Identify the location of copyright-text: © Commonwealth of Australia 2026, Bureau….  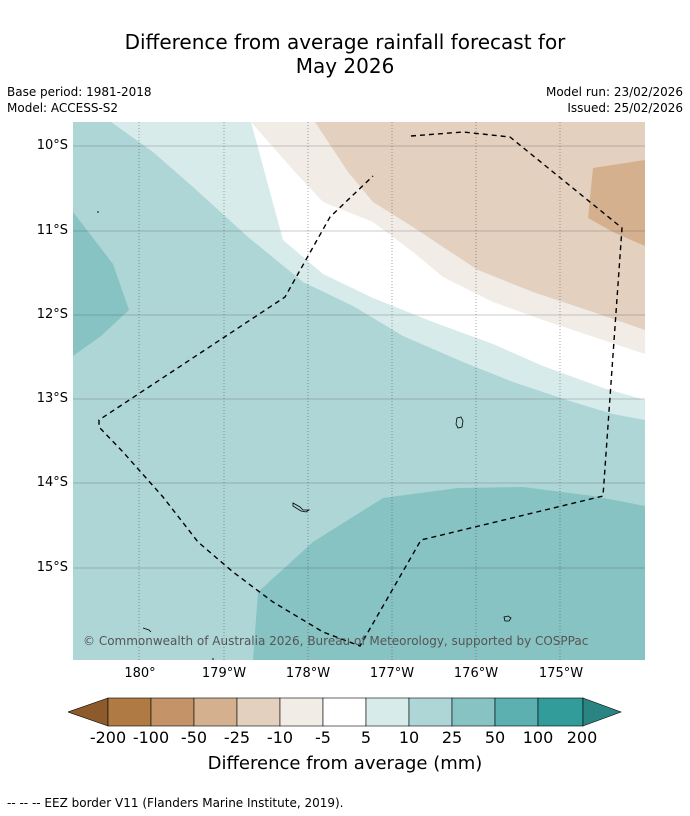
(336, 641).